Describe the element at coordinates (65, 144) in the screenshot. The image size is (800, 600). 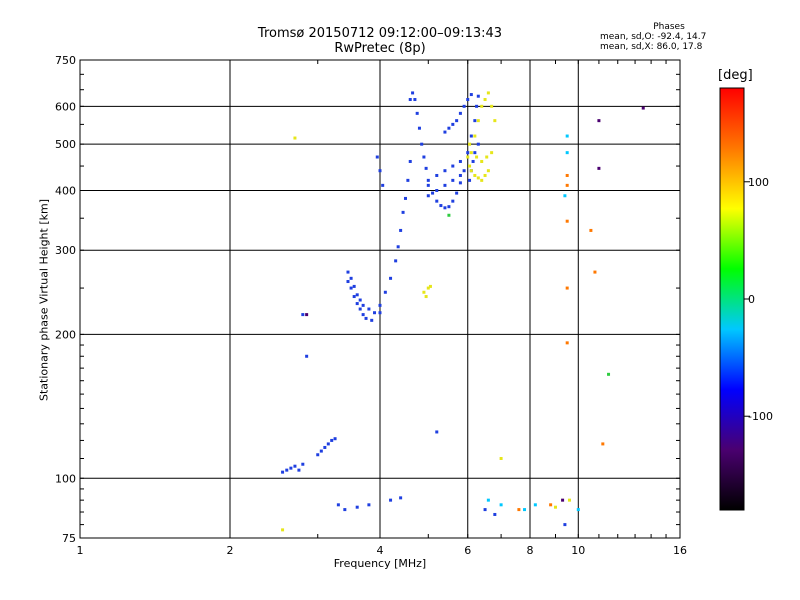
I see `y-tick-label: 500` at that location.